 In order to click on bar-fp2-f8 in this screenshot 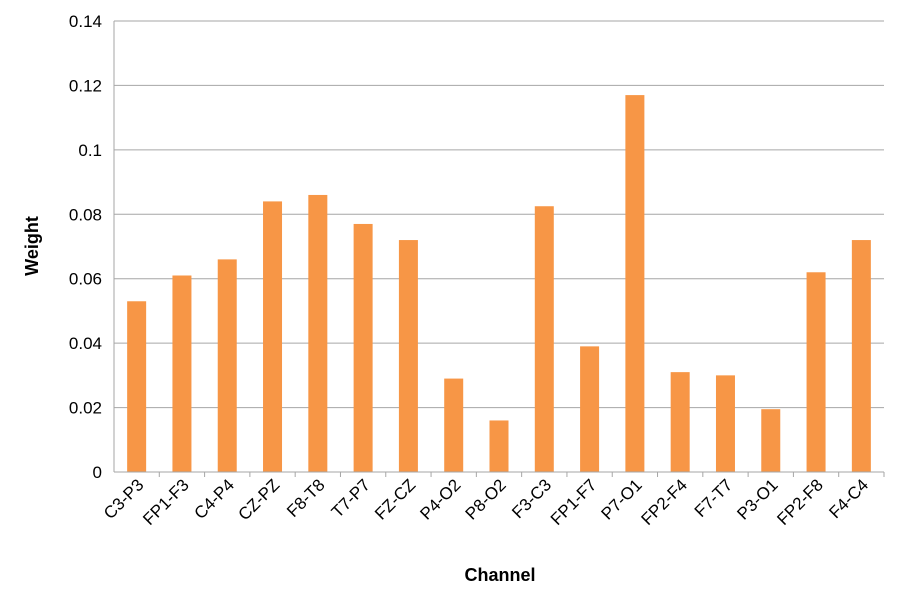, I will do `click(816, 372)`.